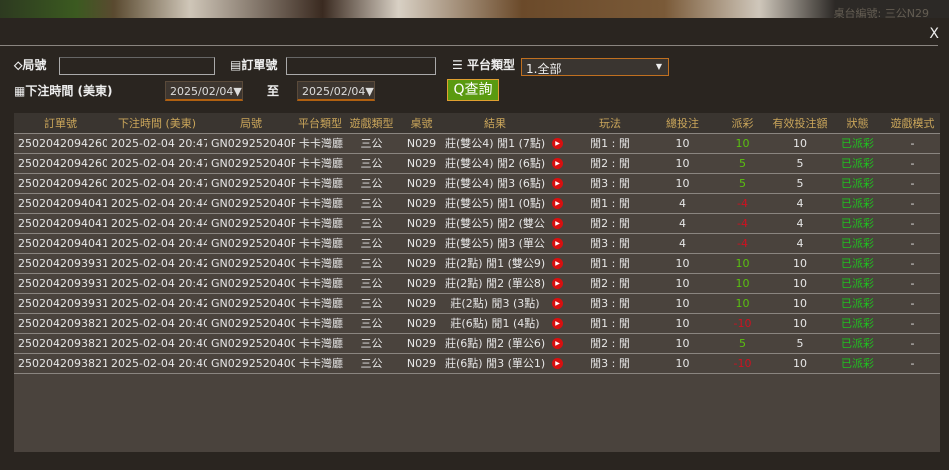  What do you see at coordinates (473, 90) in the screenshot?
I see `query-button: Q查詢` at bounding box center [473, 90].